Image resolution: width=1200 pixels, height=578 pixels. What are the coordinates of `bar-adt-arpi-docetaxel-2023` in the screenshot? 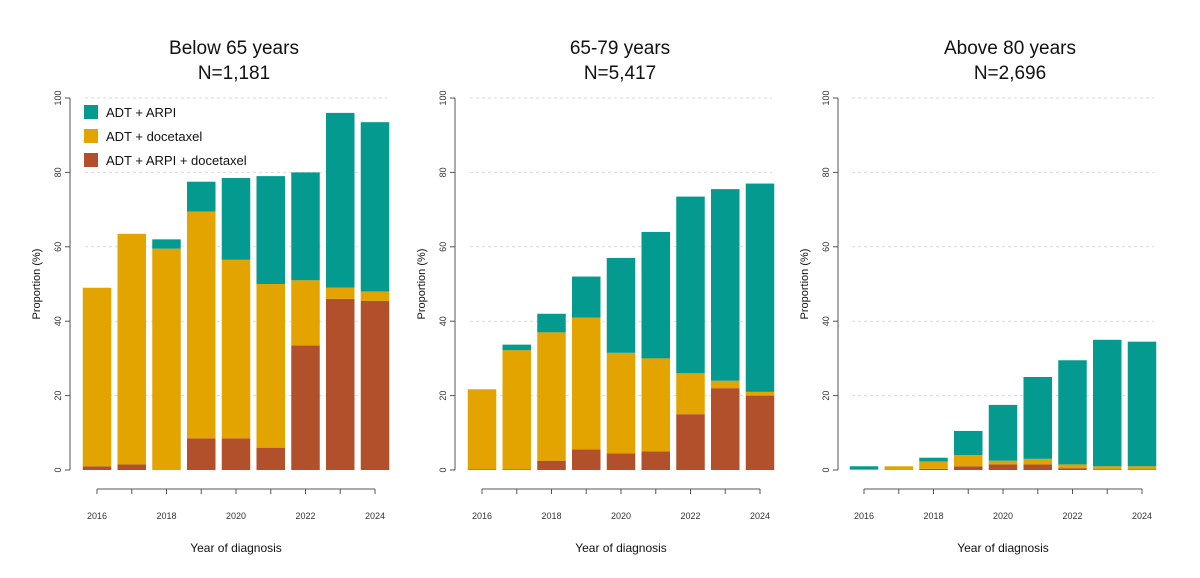 It's located at (1107, 469).